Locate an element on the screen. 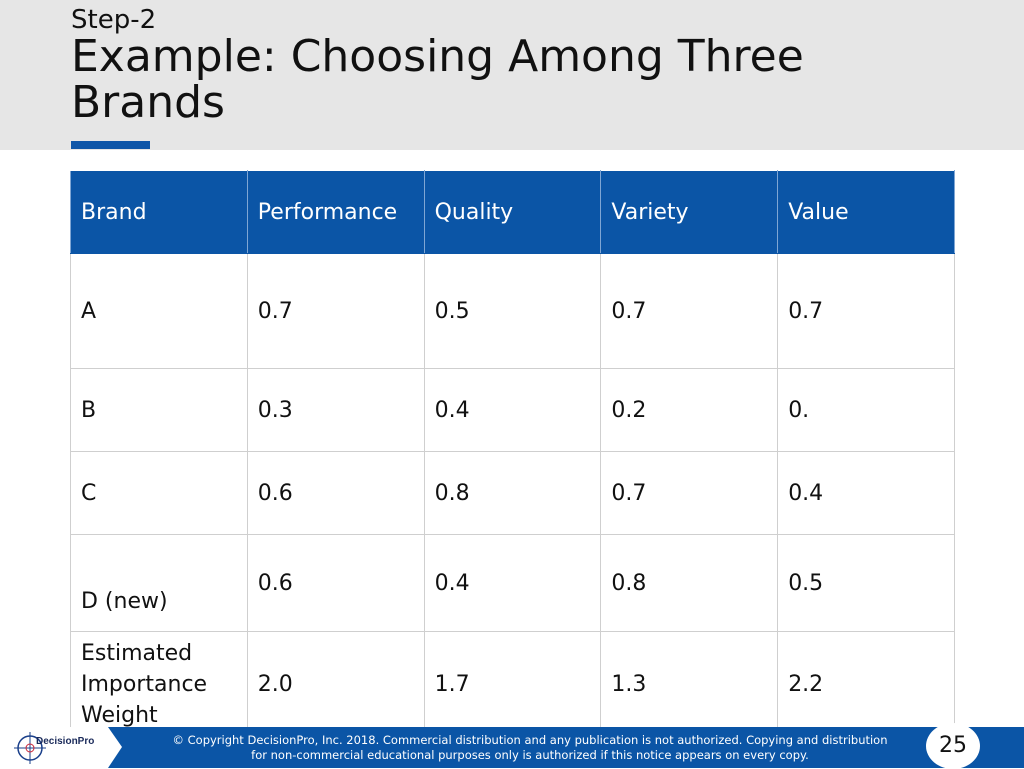 The image size is (1024, 769). header-quality: Quality is located at coordinates (512, 212).